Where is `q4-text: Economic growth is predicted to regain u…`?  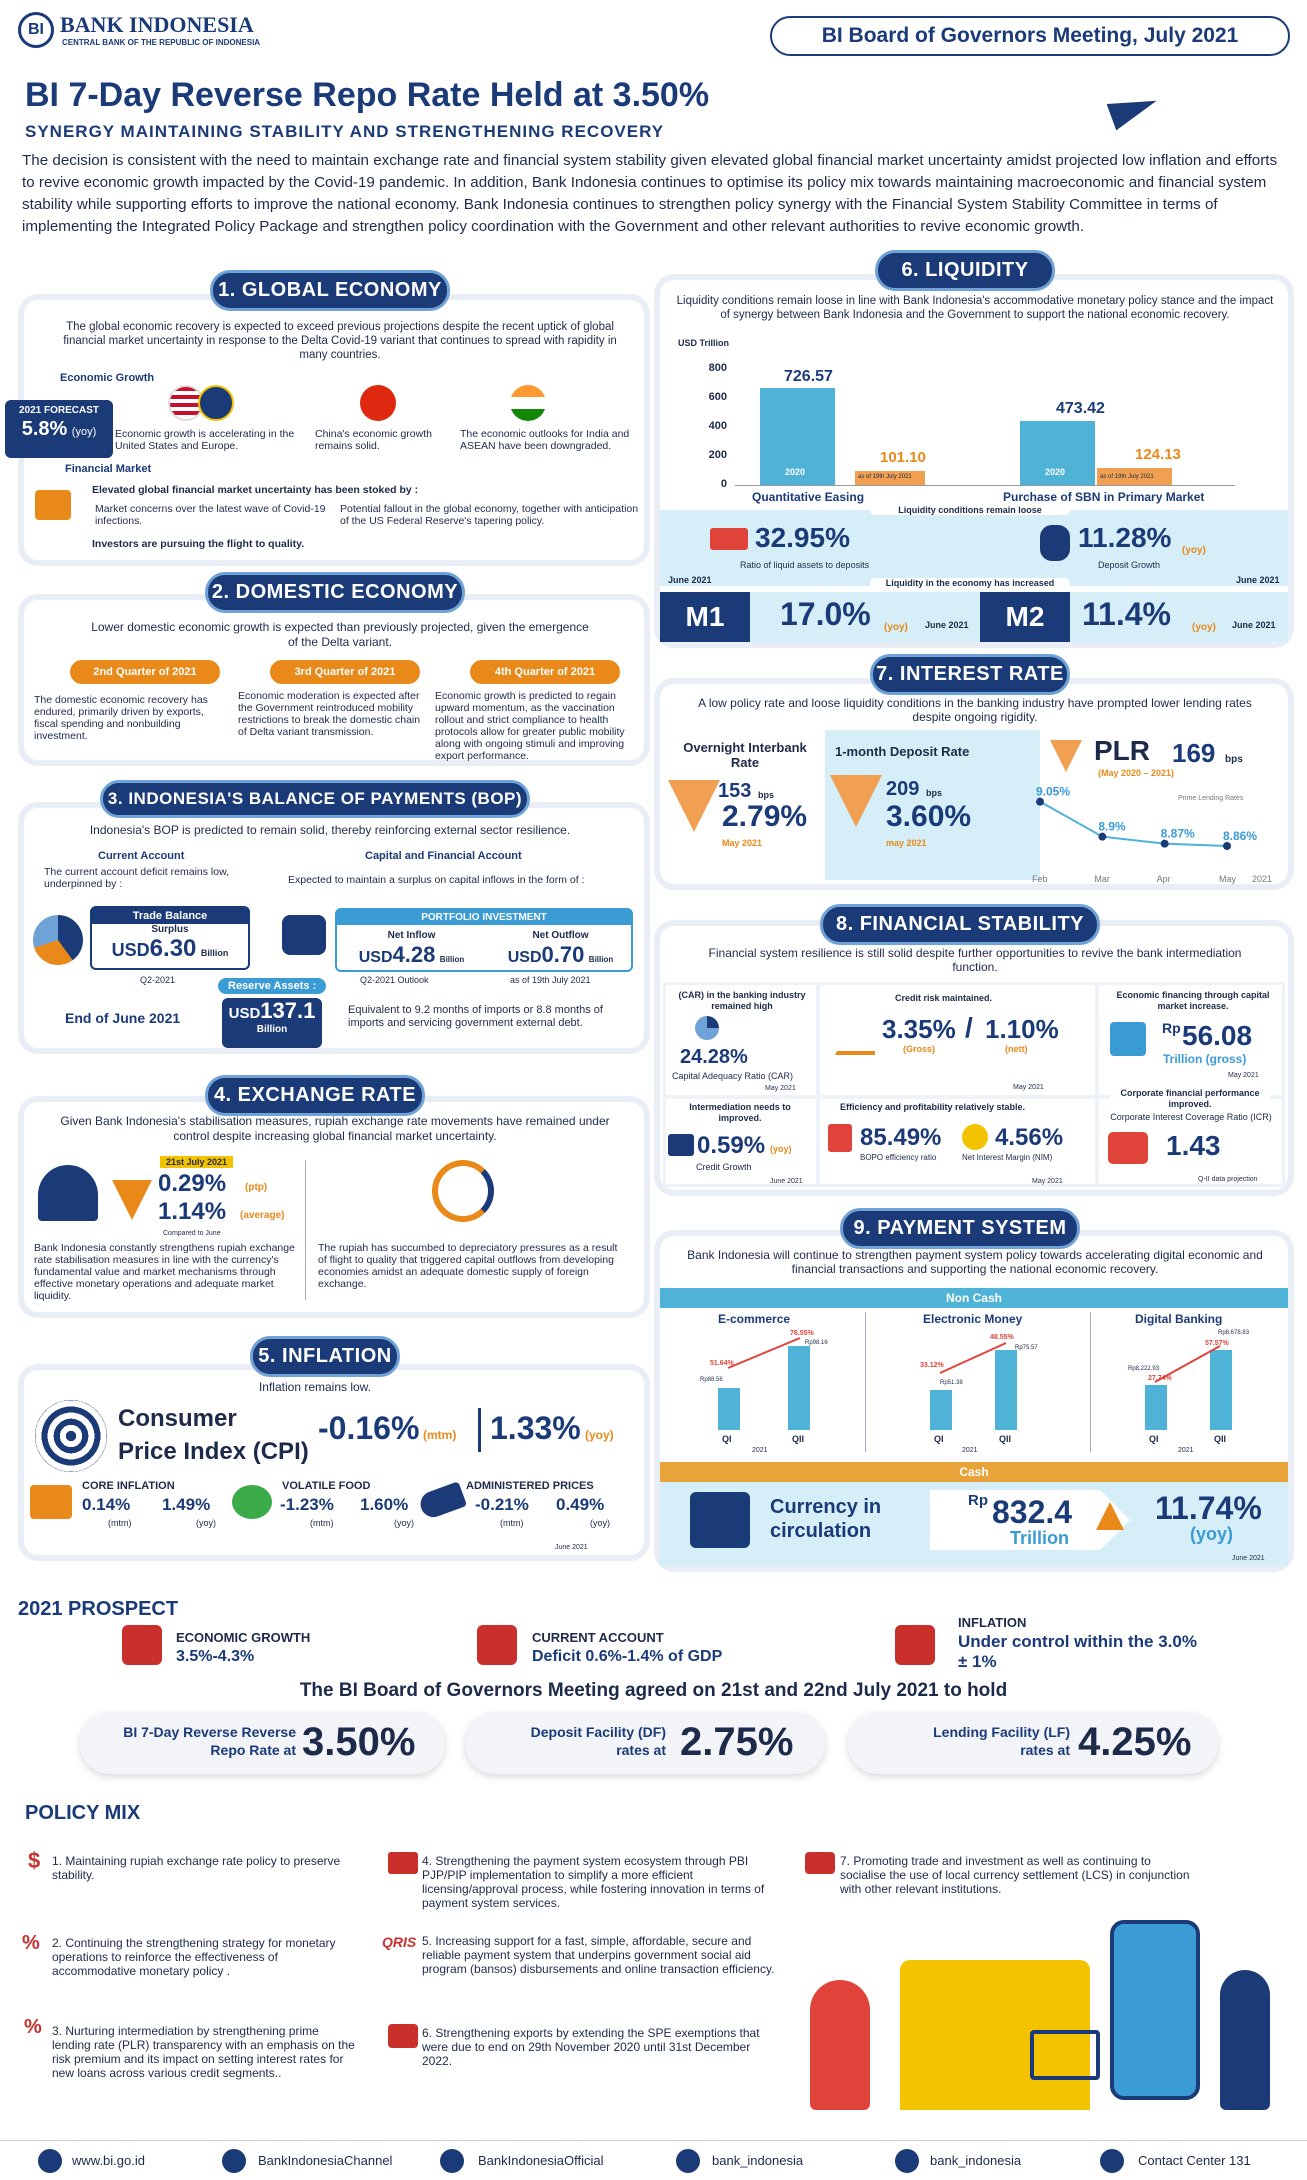 q4-text: Economic growth is predicted to regain u… is located at coordinates (530, 726).